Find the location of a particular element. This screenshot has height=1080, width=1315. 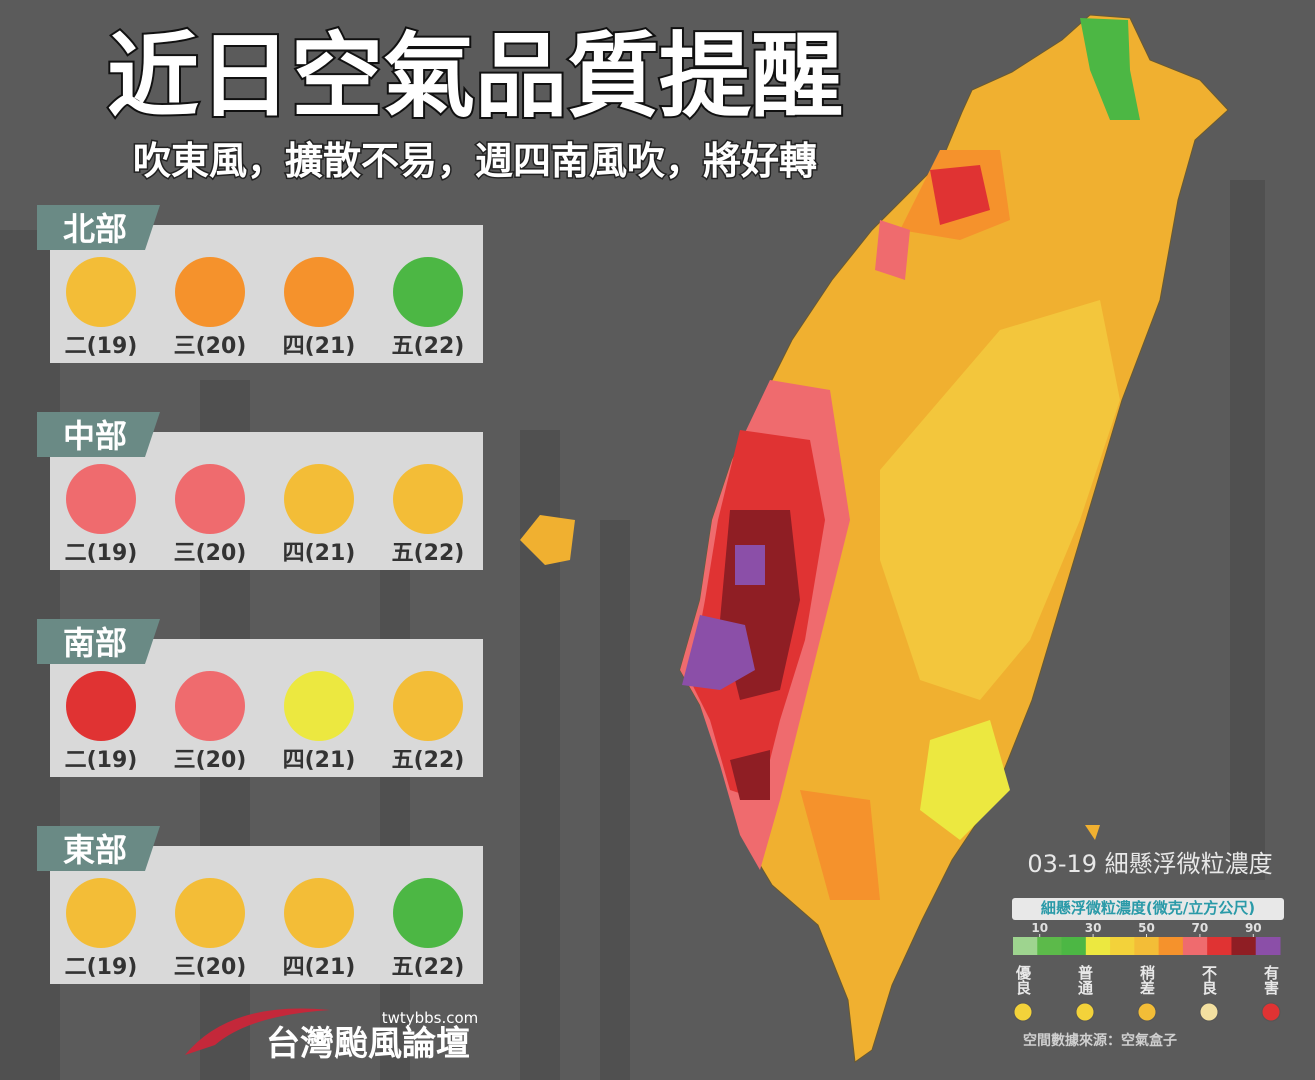

region-name: 東部 is located at coordinates (95, 850).